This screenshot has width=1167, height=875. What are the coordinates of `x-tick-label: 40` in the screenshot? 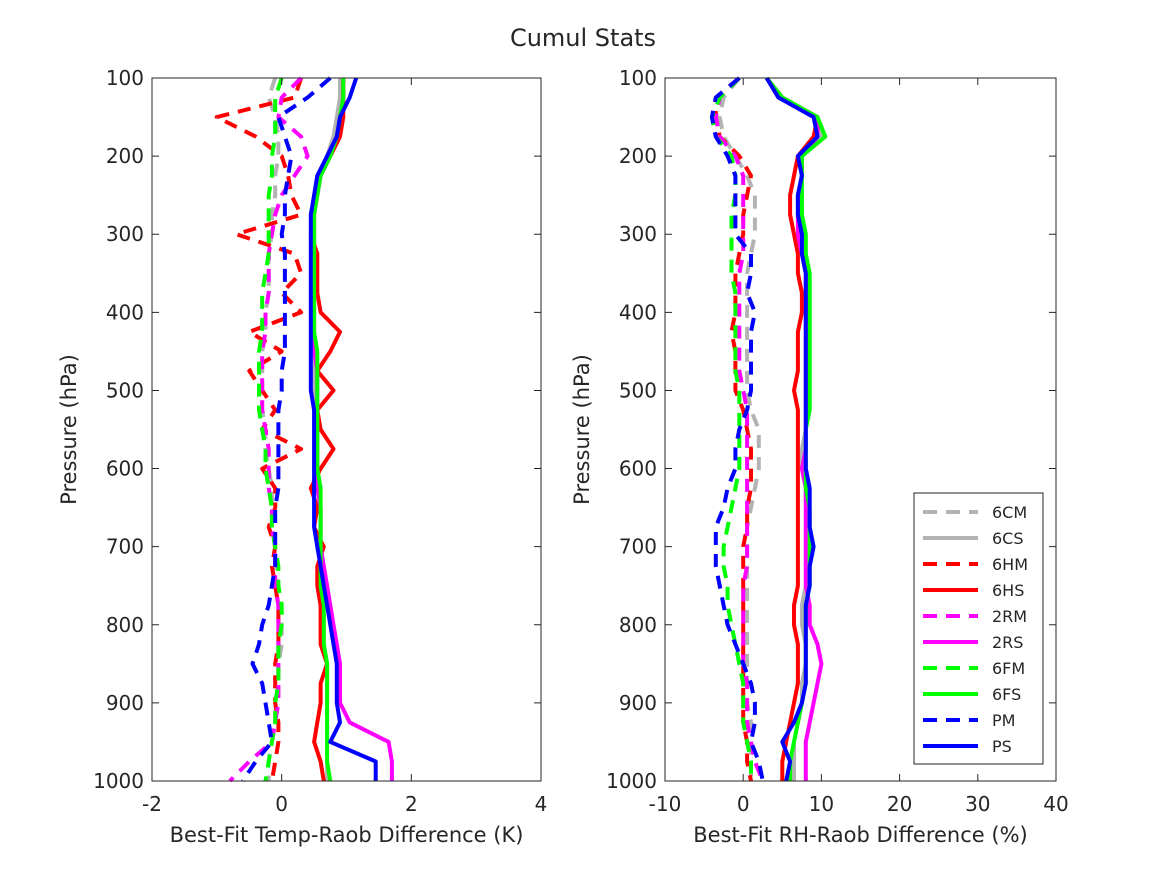 It's located at (1055, 804).